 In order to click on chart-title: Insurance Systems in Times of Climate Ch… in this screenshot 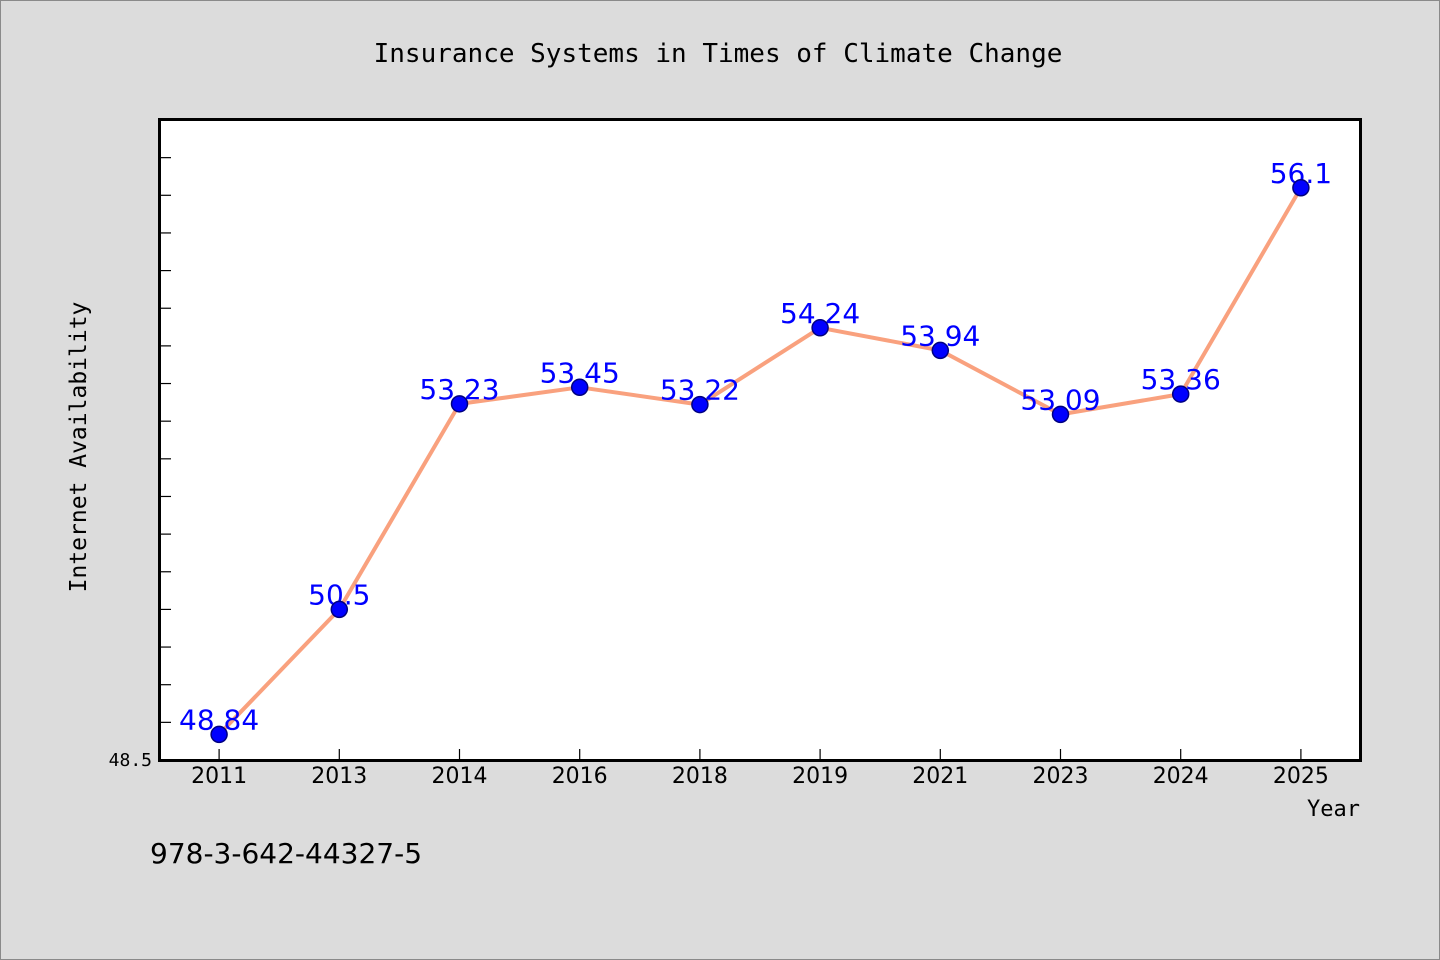, I will do `click(718, 54)`.